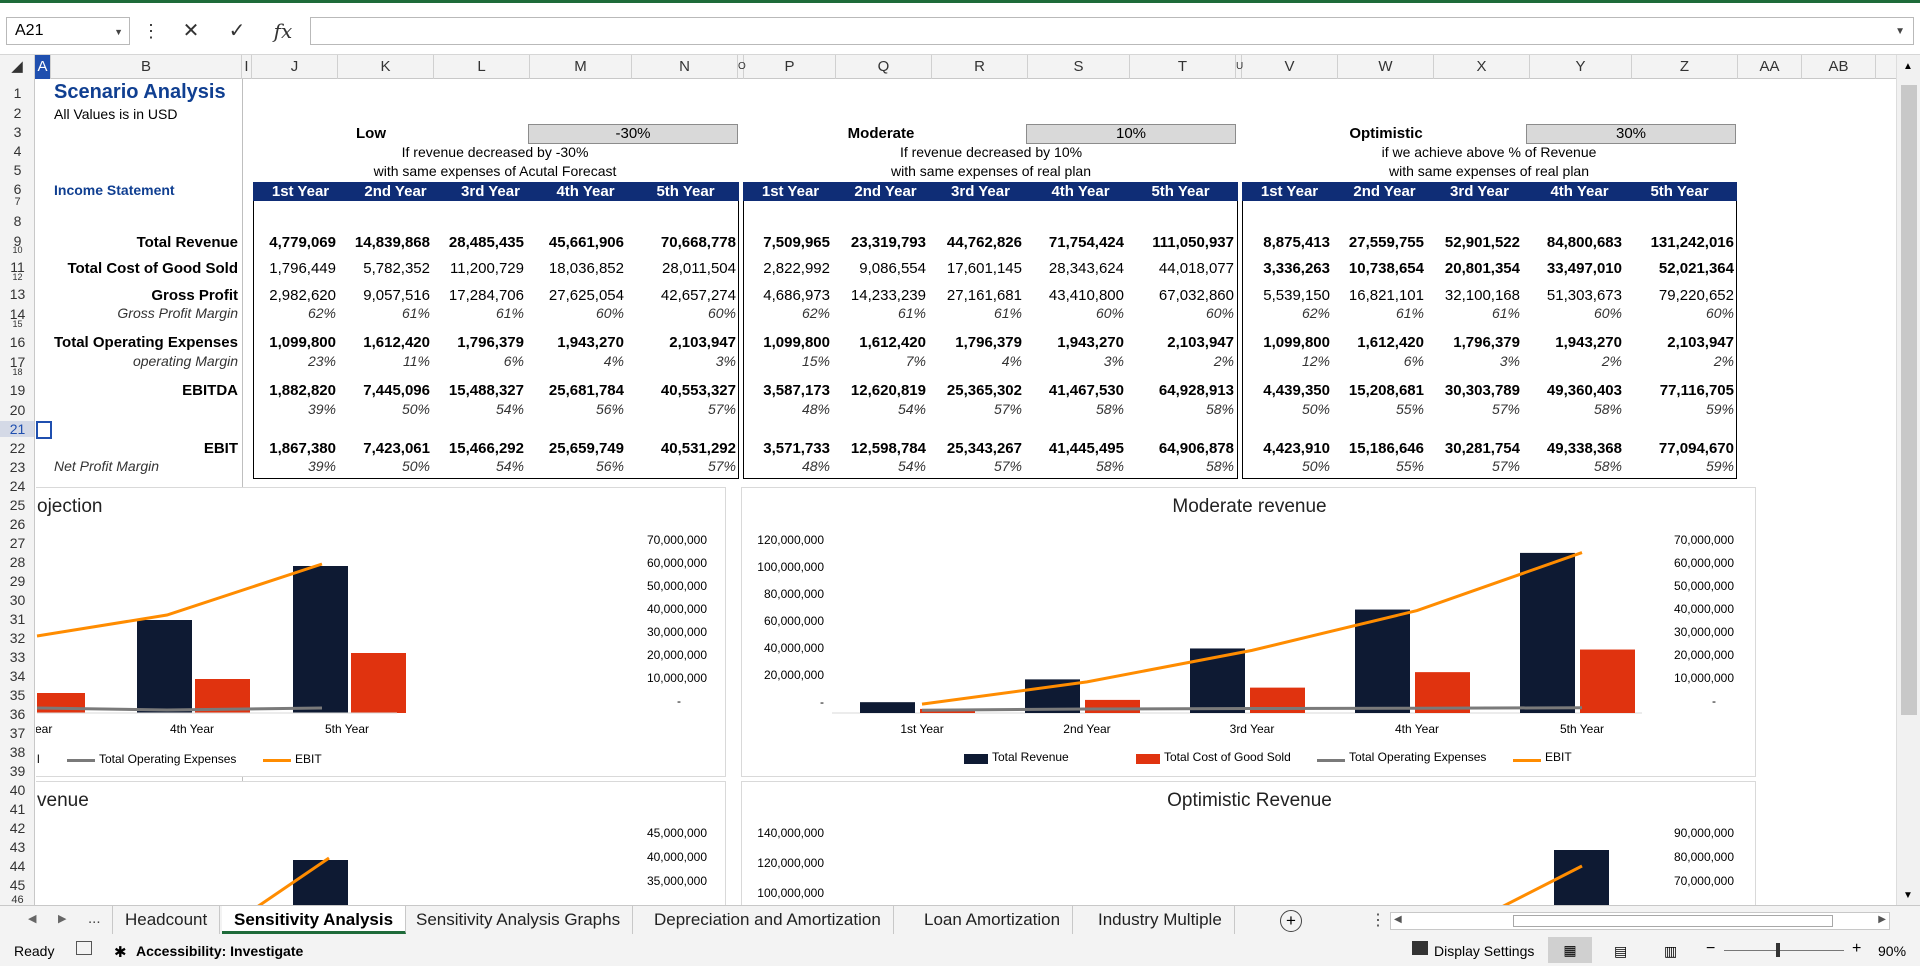 The width and height of the screenshot is (1920, 966). What do you see at coordinates (17, 657) in the screenshot?
I see `row-header: 33` at bounding box center [17, 657].